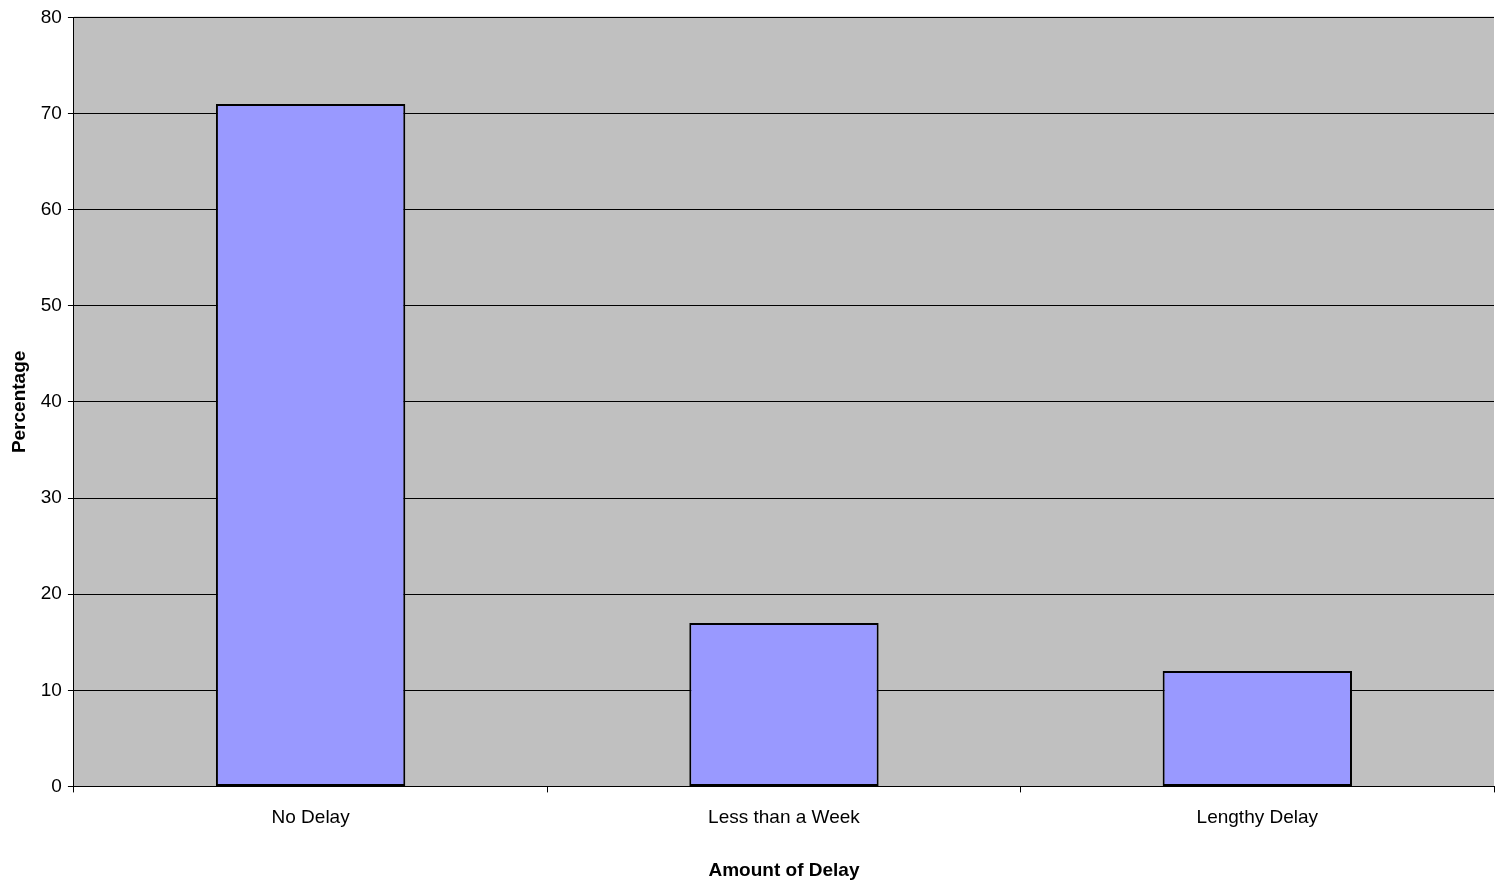 The height and width of the screenshot is (886, 1495). I want to click on y-tick-label: 60, so click(51, 208).